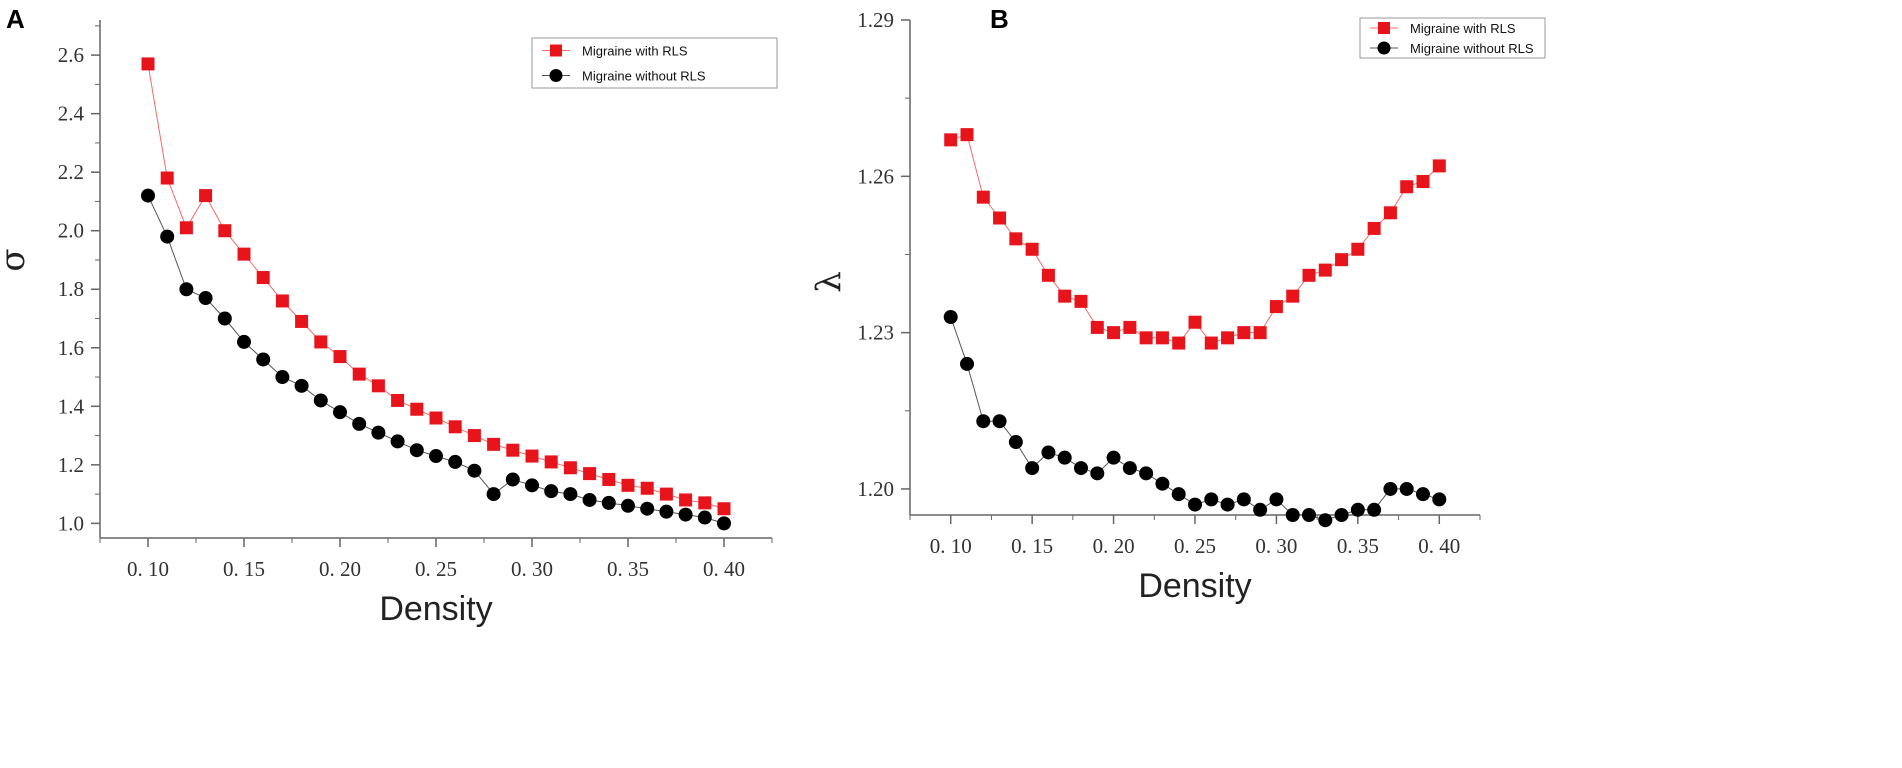 The width and height of the screenshot is (1902, 768). Describe the element at coordinates (71, 348) in the screenshot. I see `y-tick-label: 1.6` at that location.